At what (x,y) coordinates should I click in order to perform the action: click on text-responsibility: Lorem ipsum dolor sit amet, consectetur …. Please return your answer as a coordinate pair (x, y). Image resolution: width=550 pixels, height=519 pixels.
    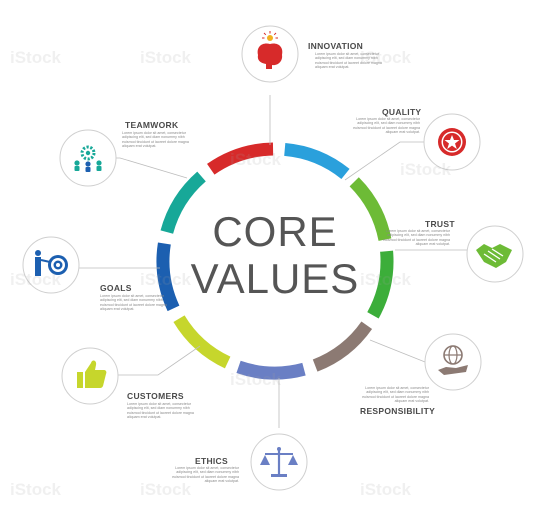
    Looking at the image, I should click on (395, 394).